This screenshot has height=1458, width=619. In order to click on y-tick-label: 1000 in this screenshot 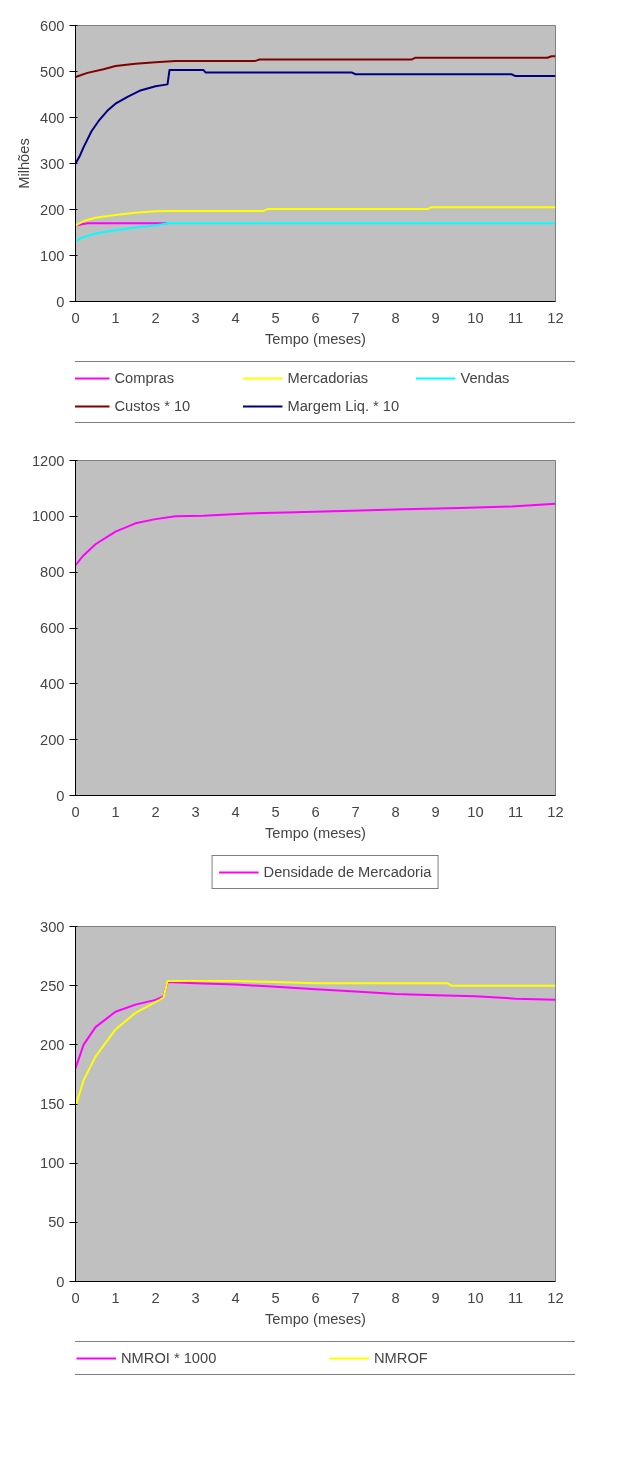, I will do `click(48, 516)`.